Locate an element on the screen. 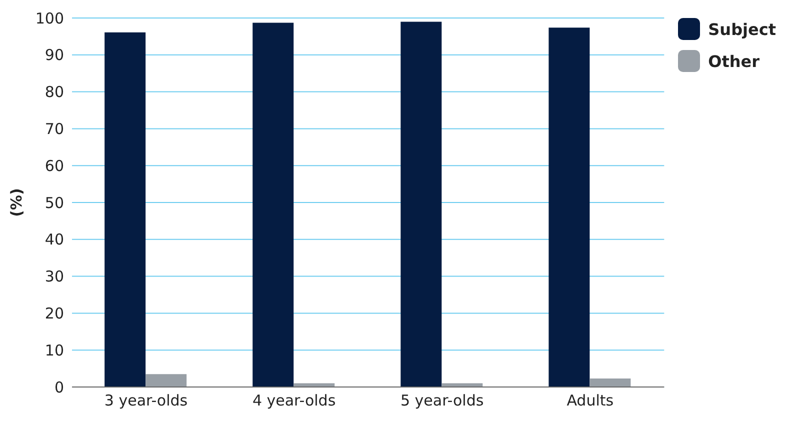 This screenshot has width=794, height=425. y-tick-label: 70 is located at coordinates (54, 129).